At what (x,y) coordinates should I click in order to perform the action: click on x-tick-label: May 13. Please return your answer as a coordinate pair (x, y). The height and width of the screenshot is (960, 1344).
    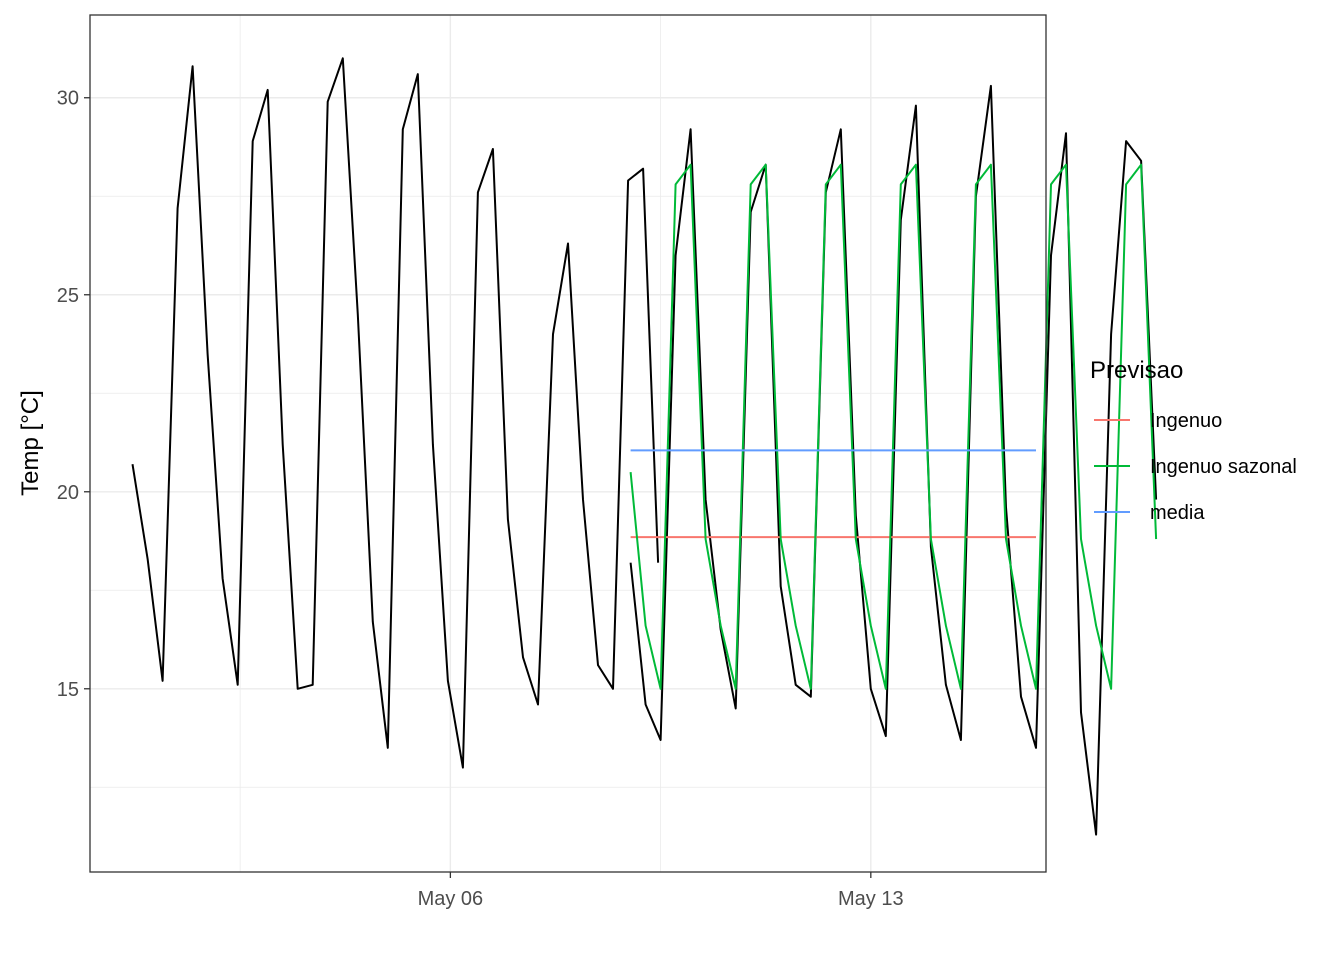
    Looking at the image, I should click on (871, 899).